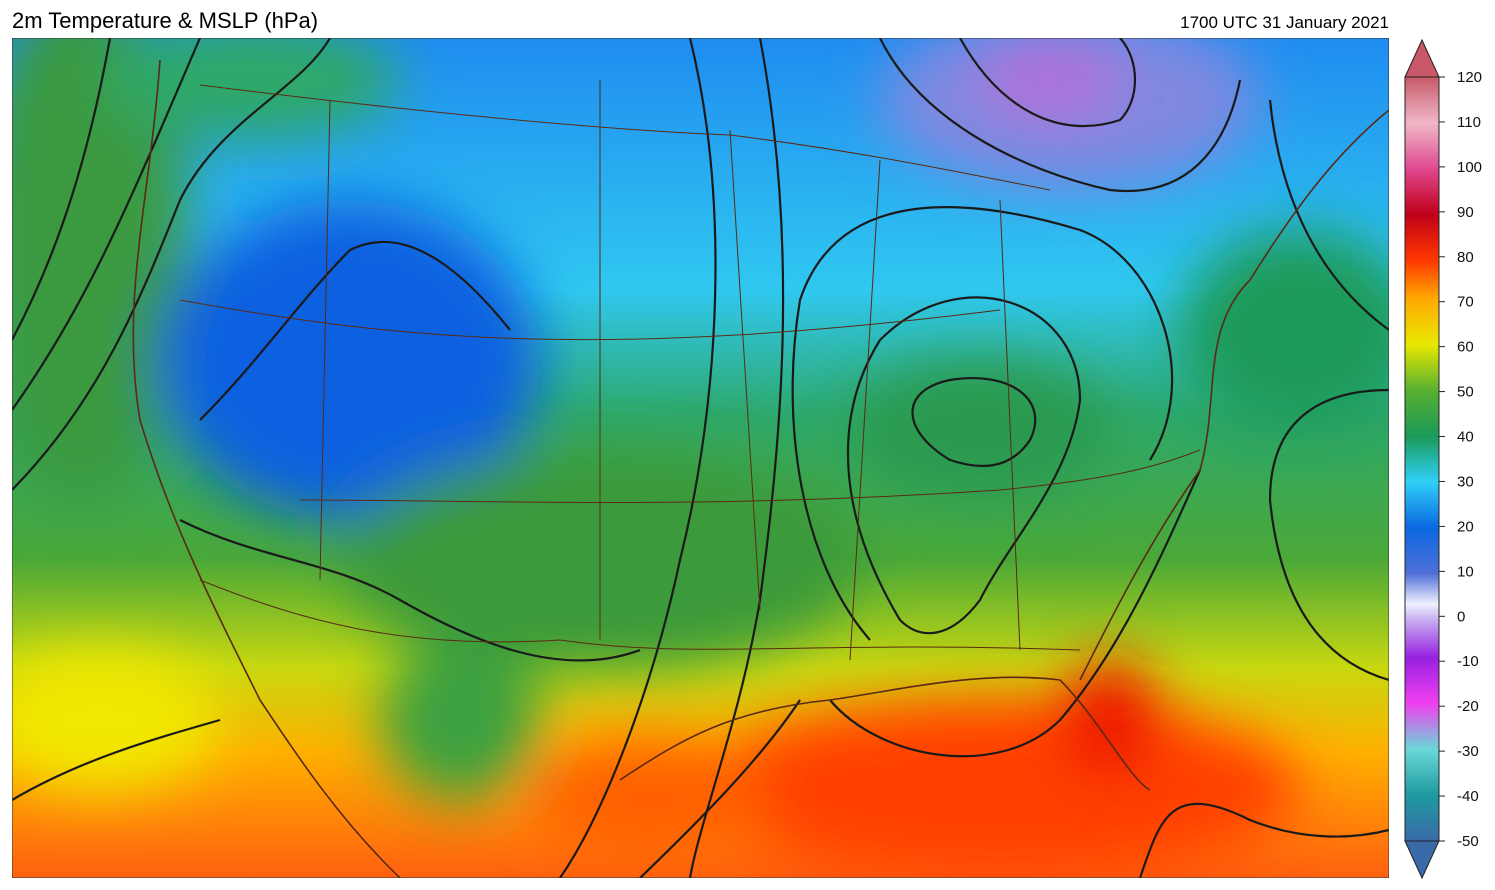  What do you see at coordinates (165, 20) in the screenshot?
I see `map-title: 2m Temperature & MSLP (hPa)` at bounding box center [165, 20].